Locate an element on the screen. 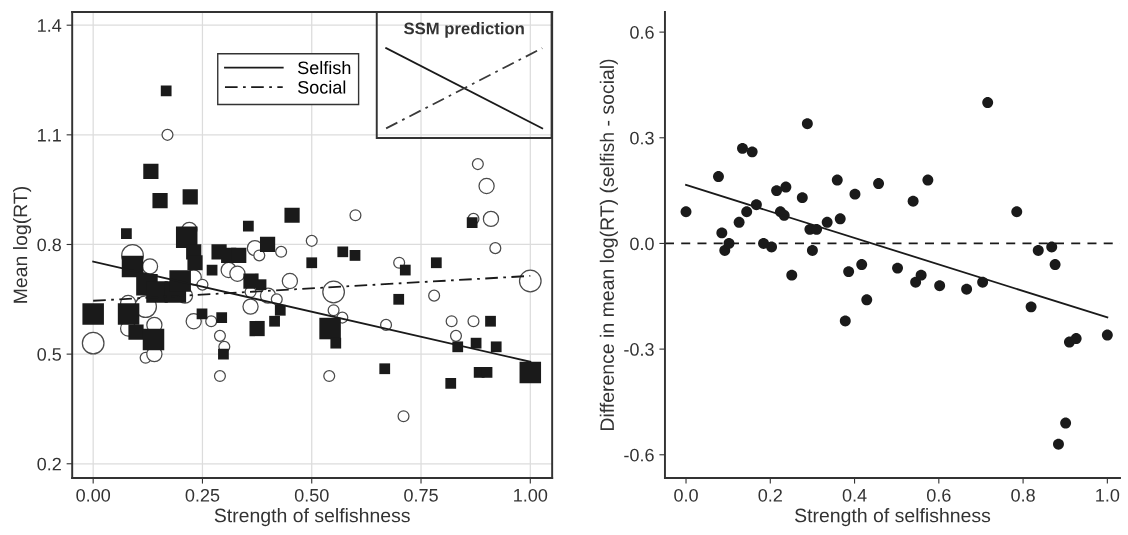  x-tick-label: 0.25 is located at coordinates (202, 495).